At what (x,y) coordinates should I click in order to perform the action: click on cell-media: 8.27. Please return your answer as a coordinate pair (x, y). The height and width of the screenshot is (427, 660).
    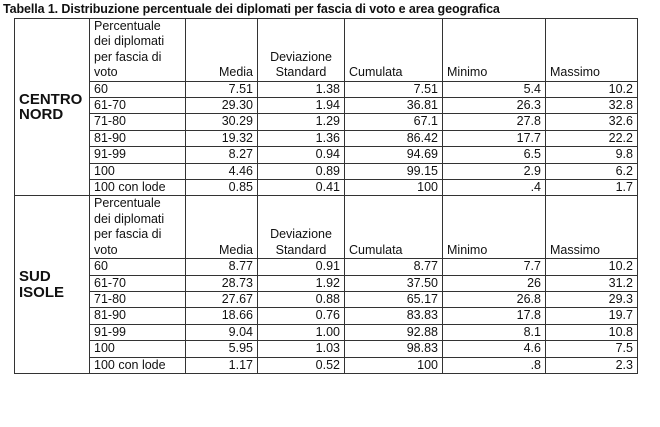
    Looking at the image, I should click on (221, 155).